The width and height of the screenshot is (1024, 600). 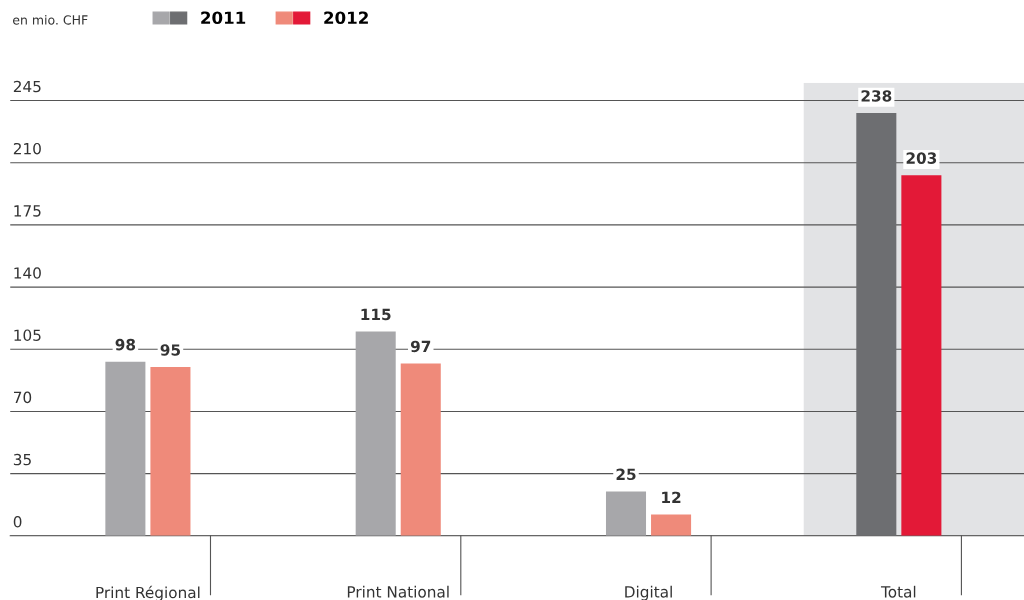 I want to click on y-tick-label: 210, so click(x=27, y=148).